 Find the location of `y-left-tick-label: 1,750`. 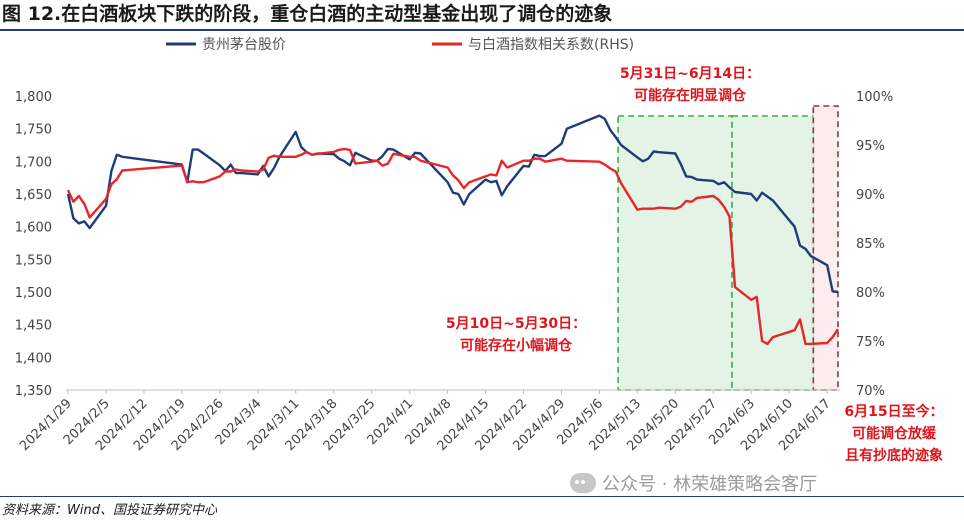

y-left-tick-label: 1,750 is located at coordinates (33, 130).